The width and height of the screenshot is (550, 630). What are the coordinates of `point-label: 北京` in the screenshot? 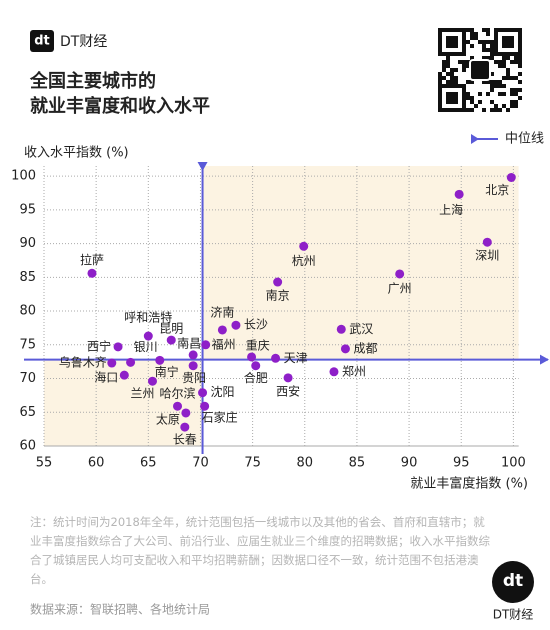 It's located at (497, 190).